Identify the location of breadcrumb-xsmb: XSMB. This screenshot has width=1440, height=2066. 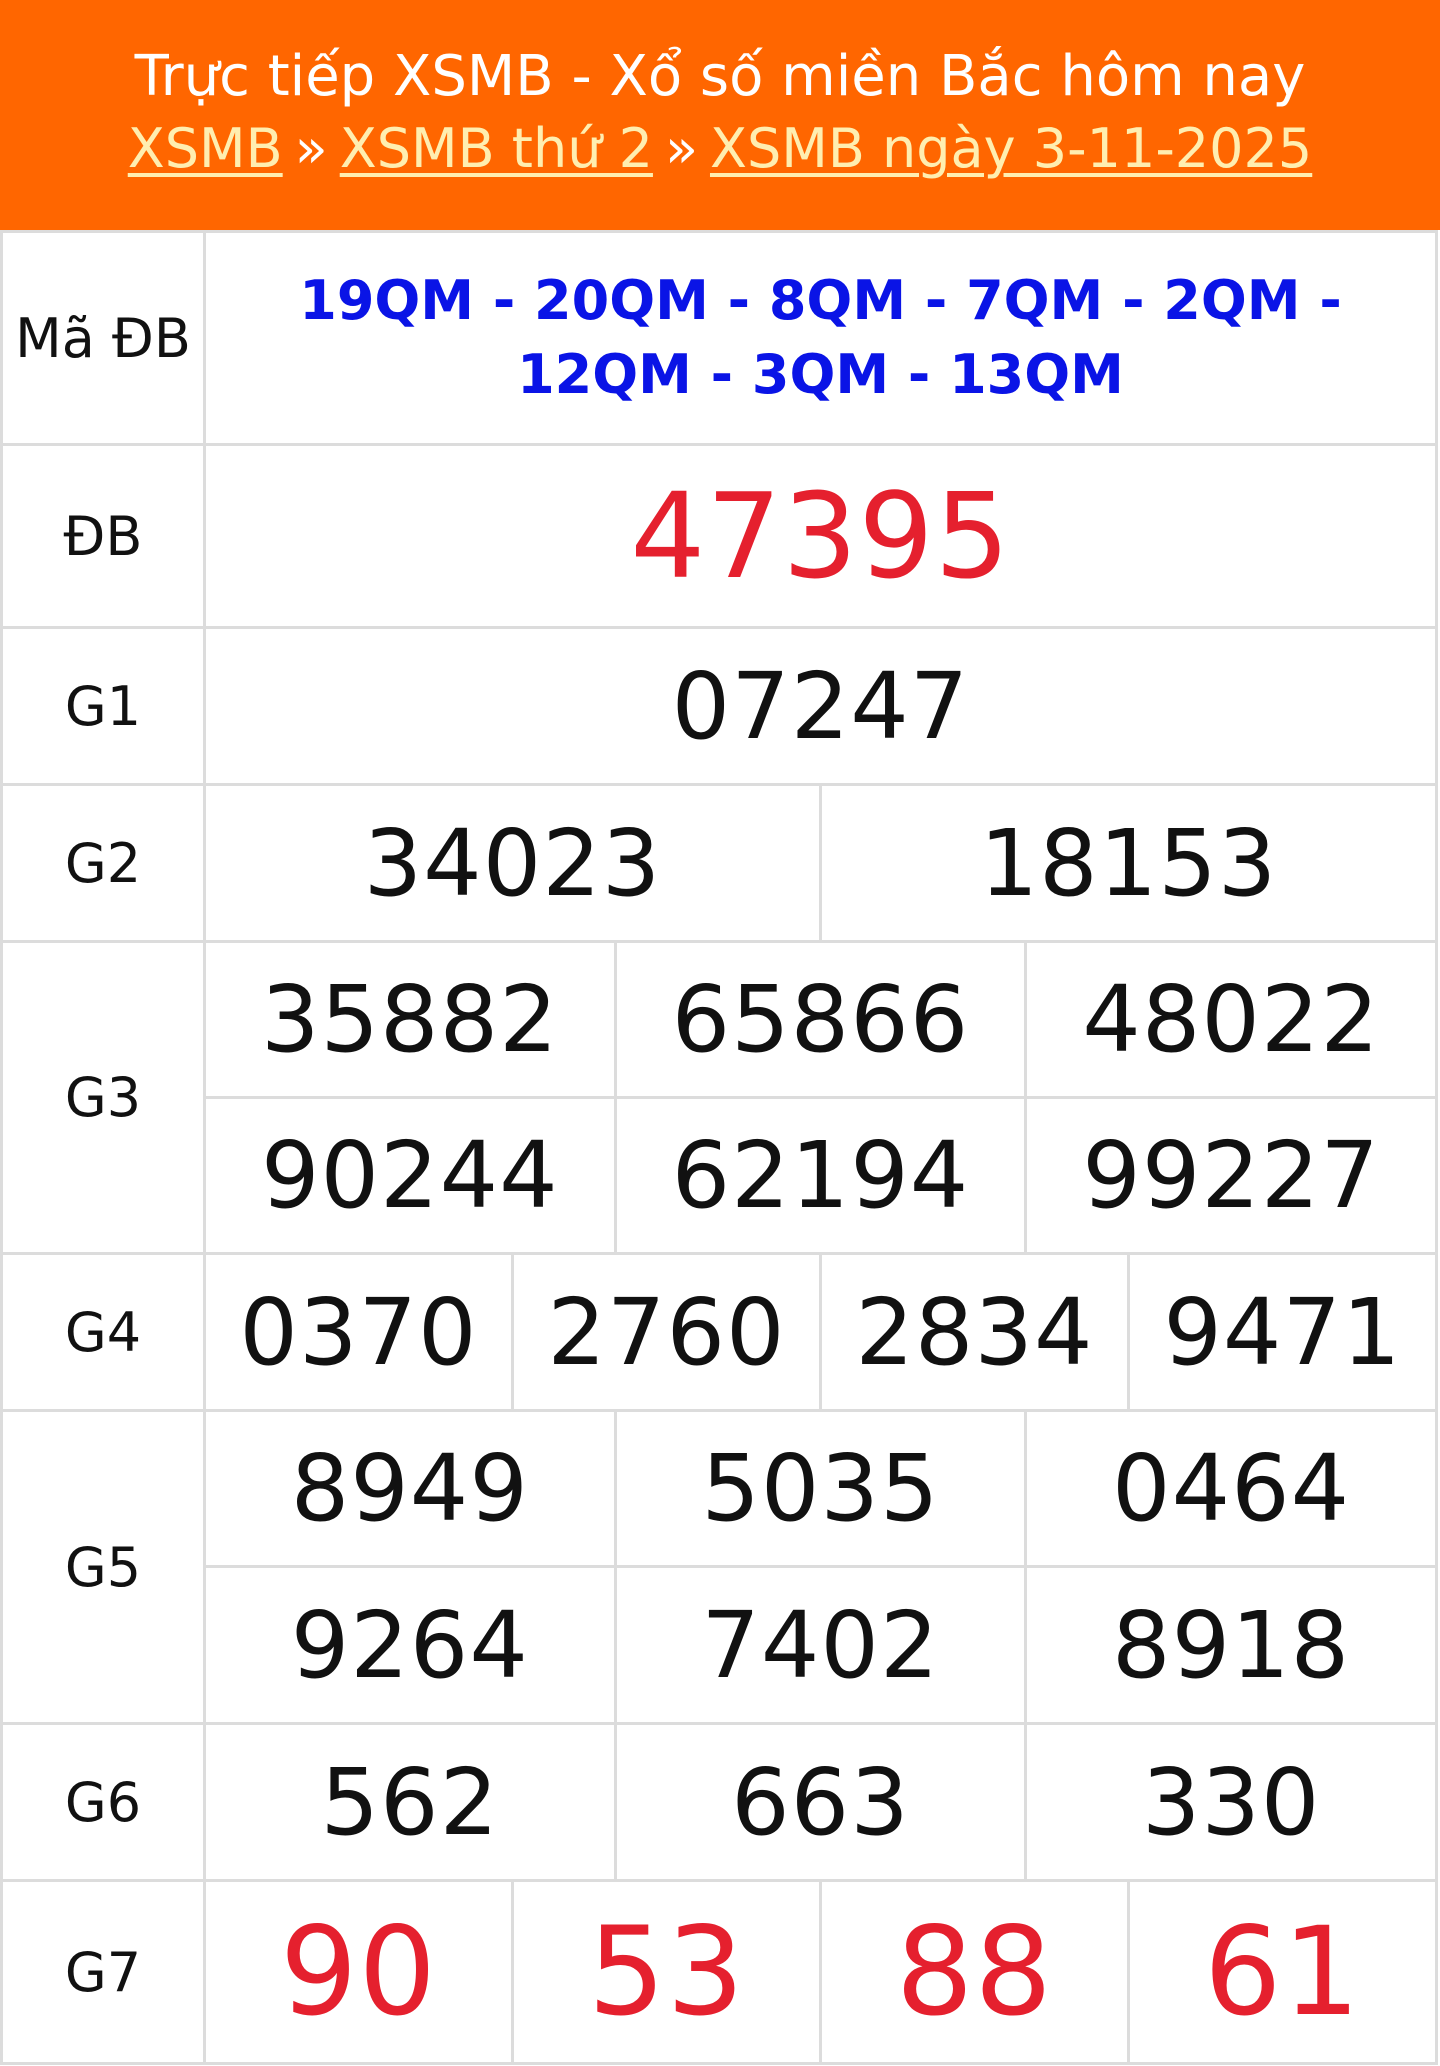
(205, 148).